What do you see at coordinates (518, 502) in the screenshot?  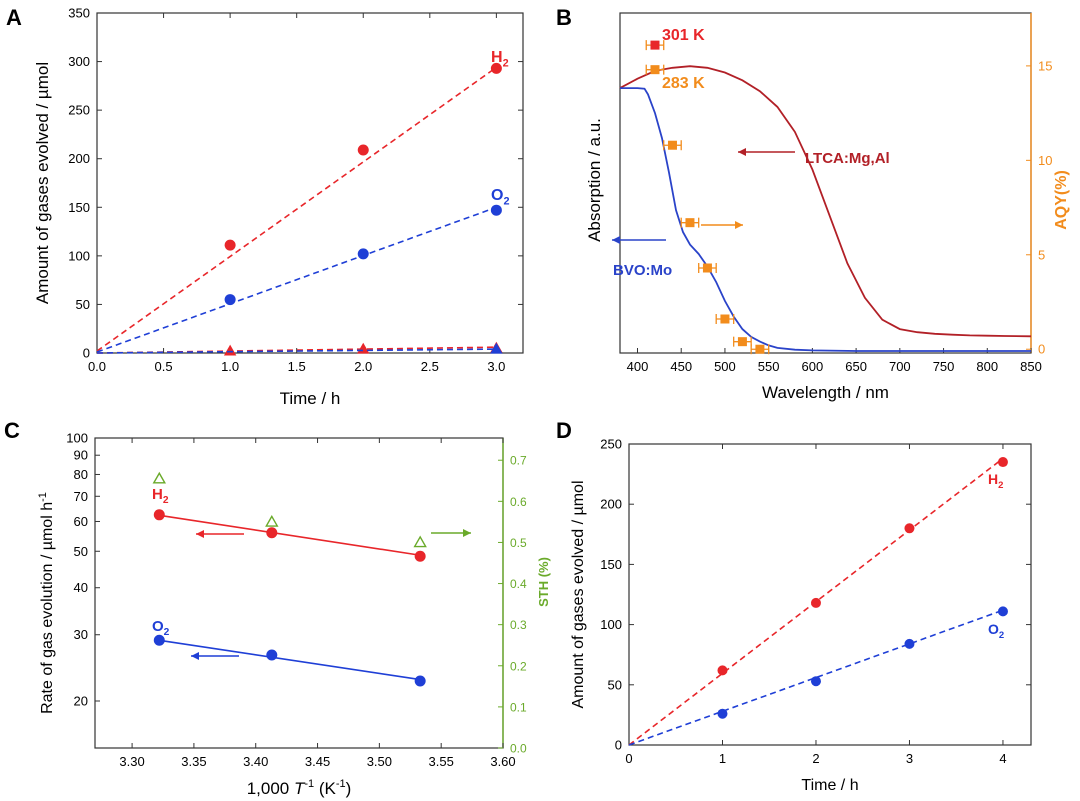 I see `y2-tick-label: 0.6` at bounding box center [518, 502].